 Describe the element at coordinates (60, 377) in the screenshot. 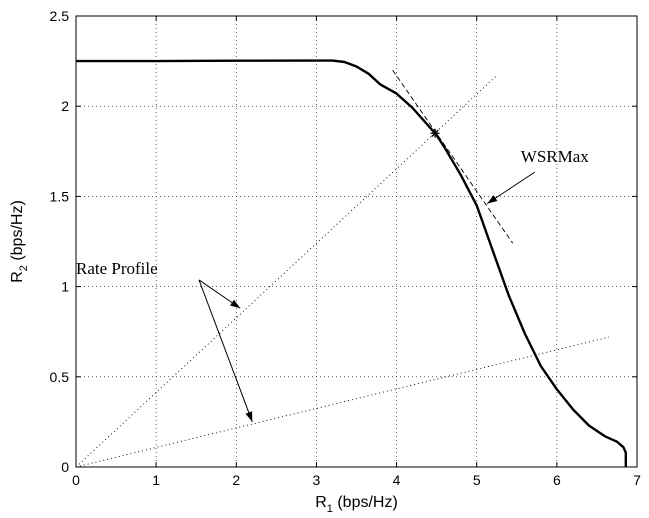

I see `y-tick-label: 0.5` at that location.